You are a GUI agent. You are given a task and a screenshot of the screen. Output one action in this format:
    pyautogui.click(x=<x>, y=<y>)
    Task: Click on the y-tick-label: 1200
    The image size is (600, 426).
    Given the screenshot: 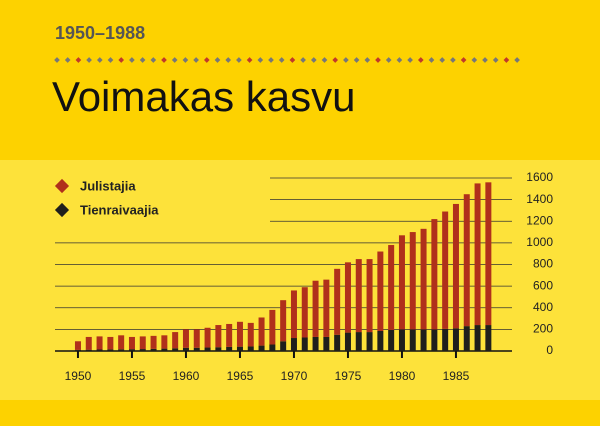 What is the action you would take?
    pyautogui.click(x=539, y=220)
    